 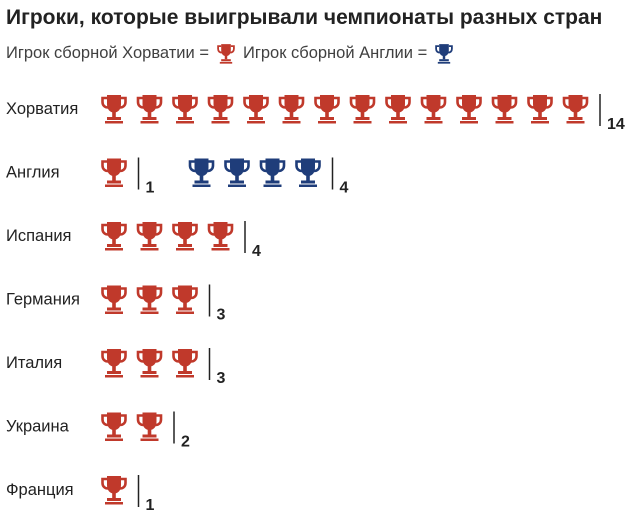 What do you see at coordinates (616, 124) in the screenshot?
I see `croatia-total-label: 14` at bounding box center [616, 124].